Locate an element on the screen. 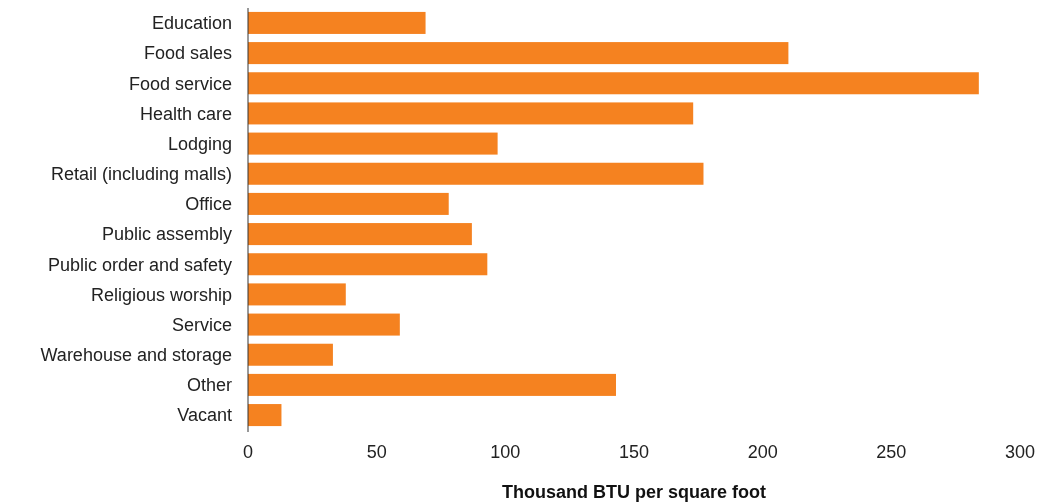 This screenshot has width=1054, height=504. y-tick-label: Retail (including malls) is located at coordinates (141, 174).